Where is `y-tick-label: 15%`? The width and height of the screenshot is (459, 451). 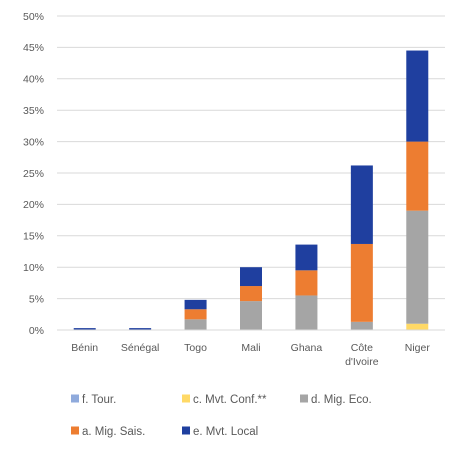 y-tick-label: 15% is located at coordinates (33, 237).